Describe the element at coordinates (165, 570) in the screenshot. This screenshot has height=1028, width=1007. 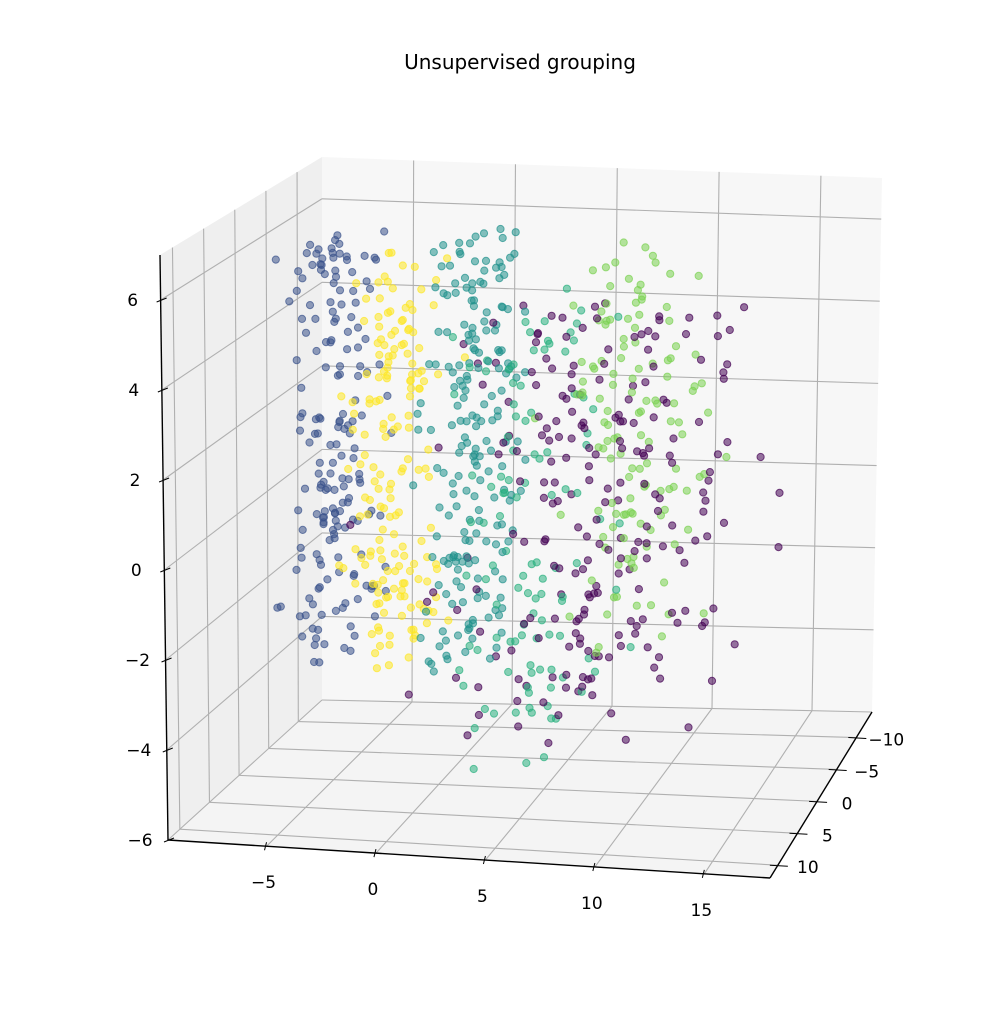
I see `z-tick` at that location.